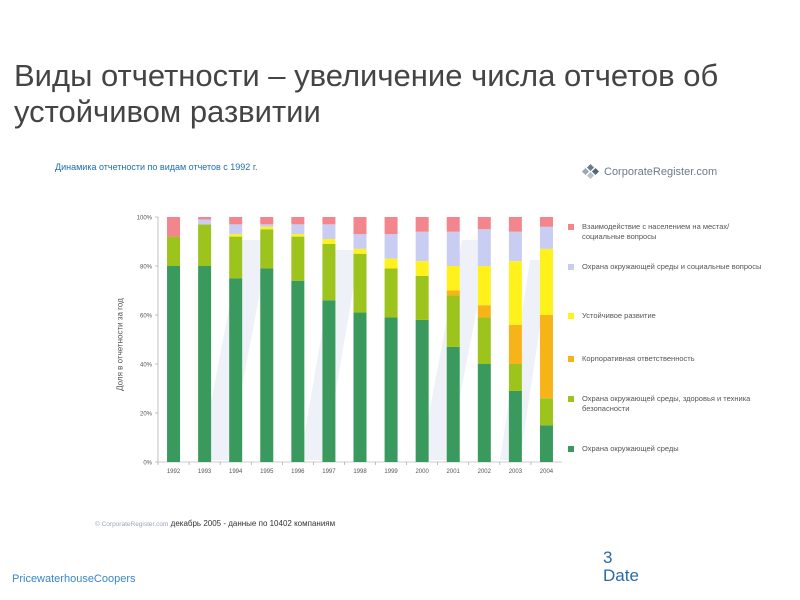  Describe the element at coordinates (621, 575) in the screenshot. I see `date-label: Date` at that location.